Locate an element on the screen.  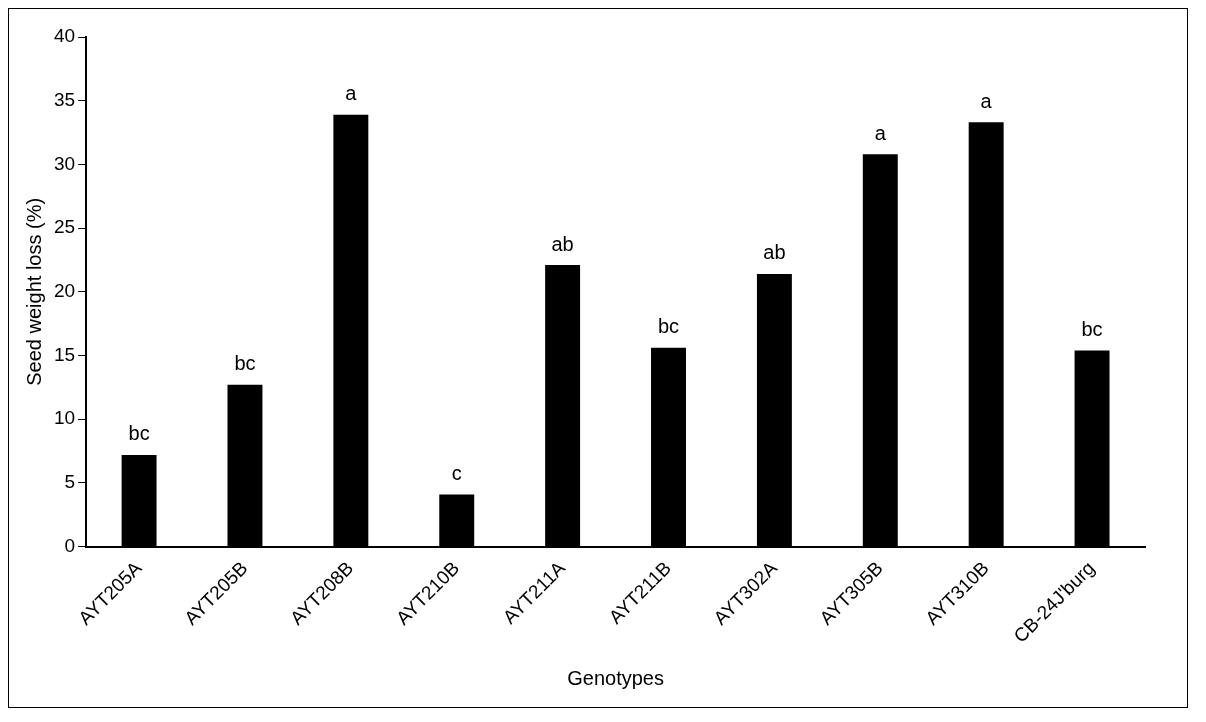
x-axis-title: Genotypes is located at coordinates (615, 677).